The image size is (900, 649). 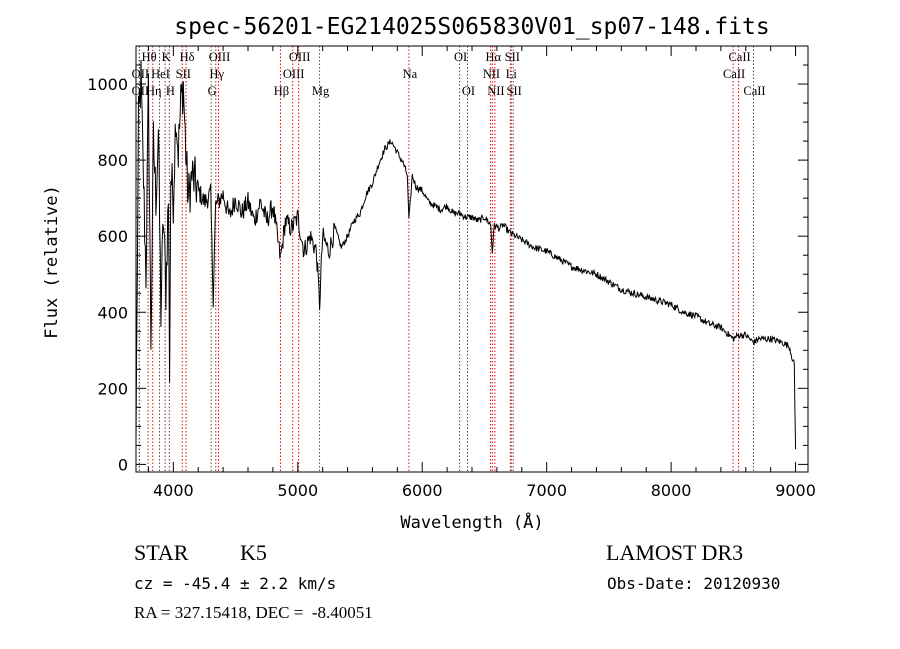 What do you see at coordinates (112, 236) in the screenshot?
I see `y-tick-label-600: 600` at bounding box center [112, 236].